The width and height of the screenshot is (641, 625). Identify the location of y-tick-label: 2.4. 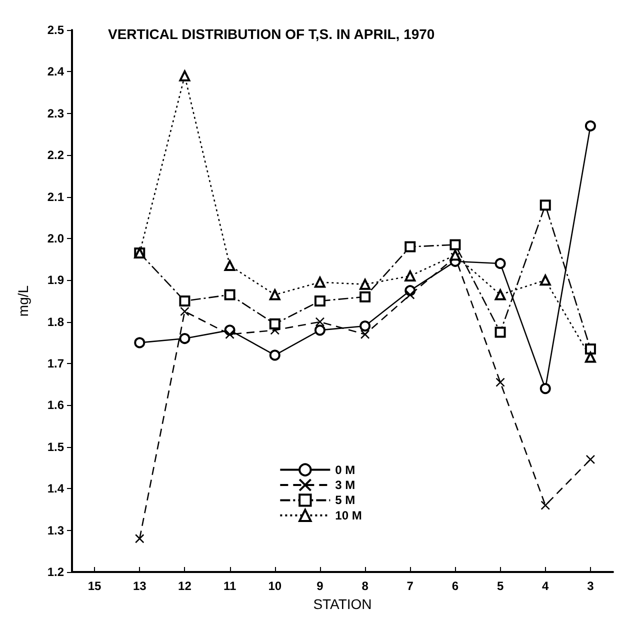
(55, 71).